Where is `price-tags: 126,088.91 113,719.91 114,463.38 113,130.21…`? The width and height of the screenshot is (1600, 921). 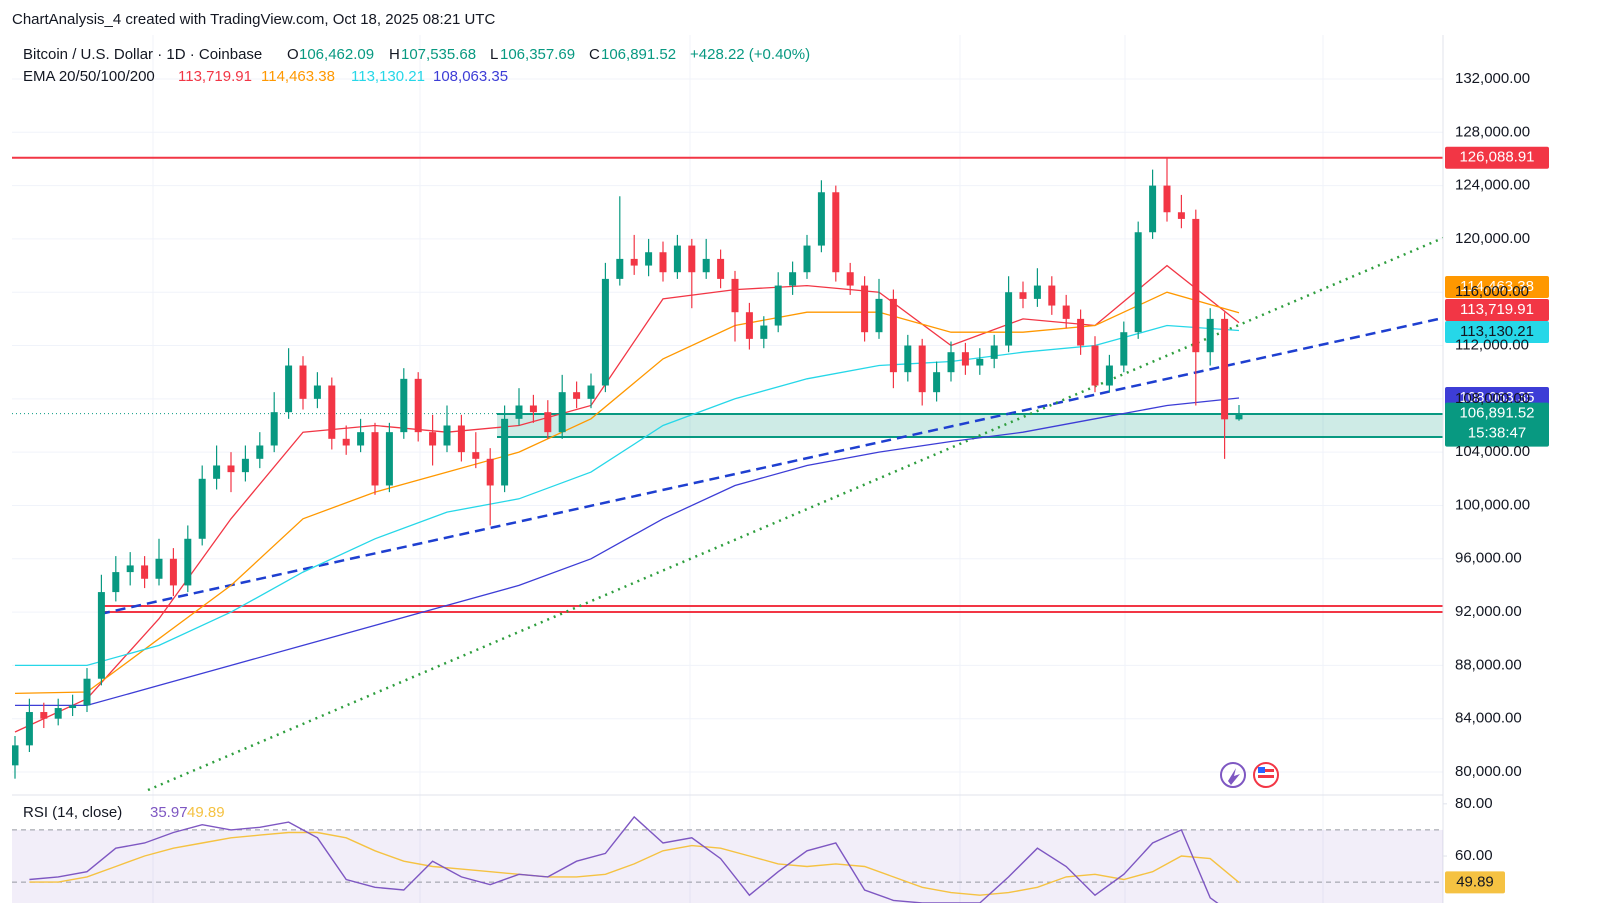
price-tags: 126,088.91 113,719.91 114,463.38 113,130.21… is located at coordinates (1497, 520).